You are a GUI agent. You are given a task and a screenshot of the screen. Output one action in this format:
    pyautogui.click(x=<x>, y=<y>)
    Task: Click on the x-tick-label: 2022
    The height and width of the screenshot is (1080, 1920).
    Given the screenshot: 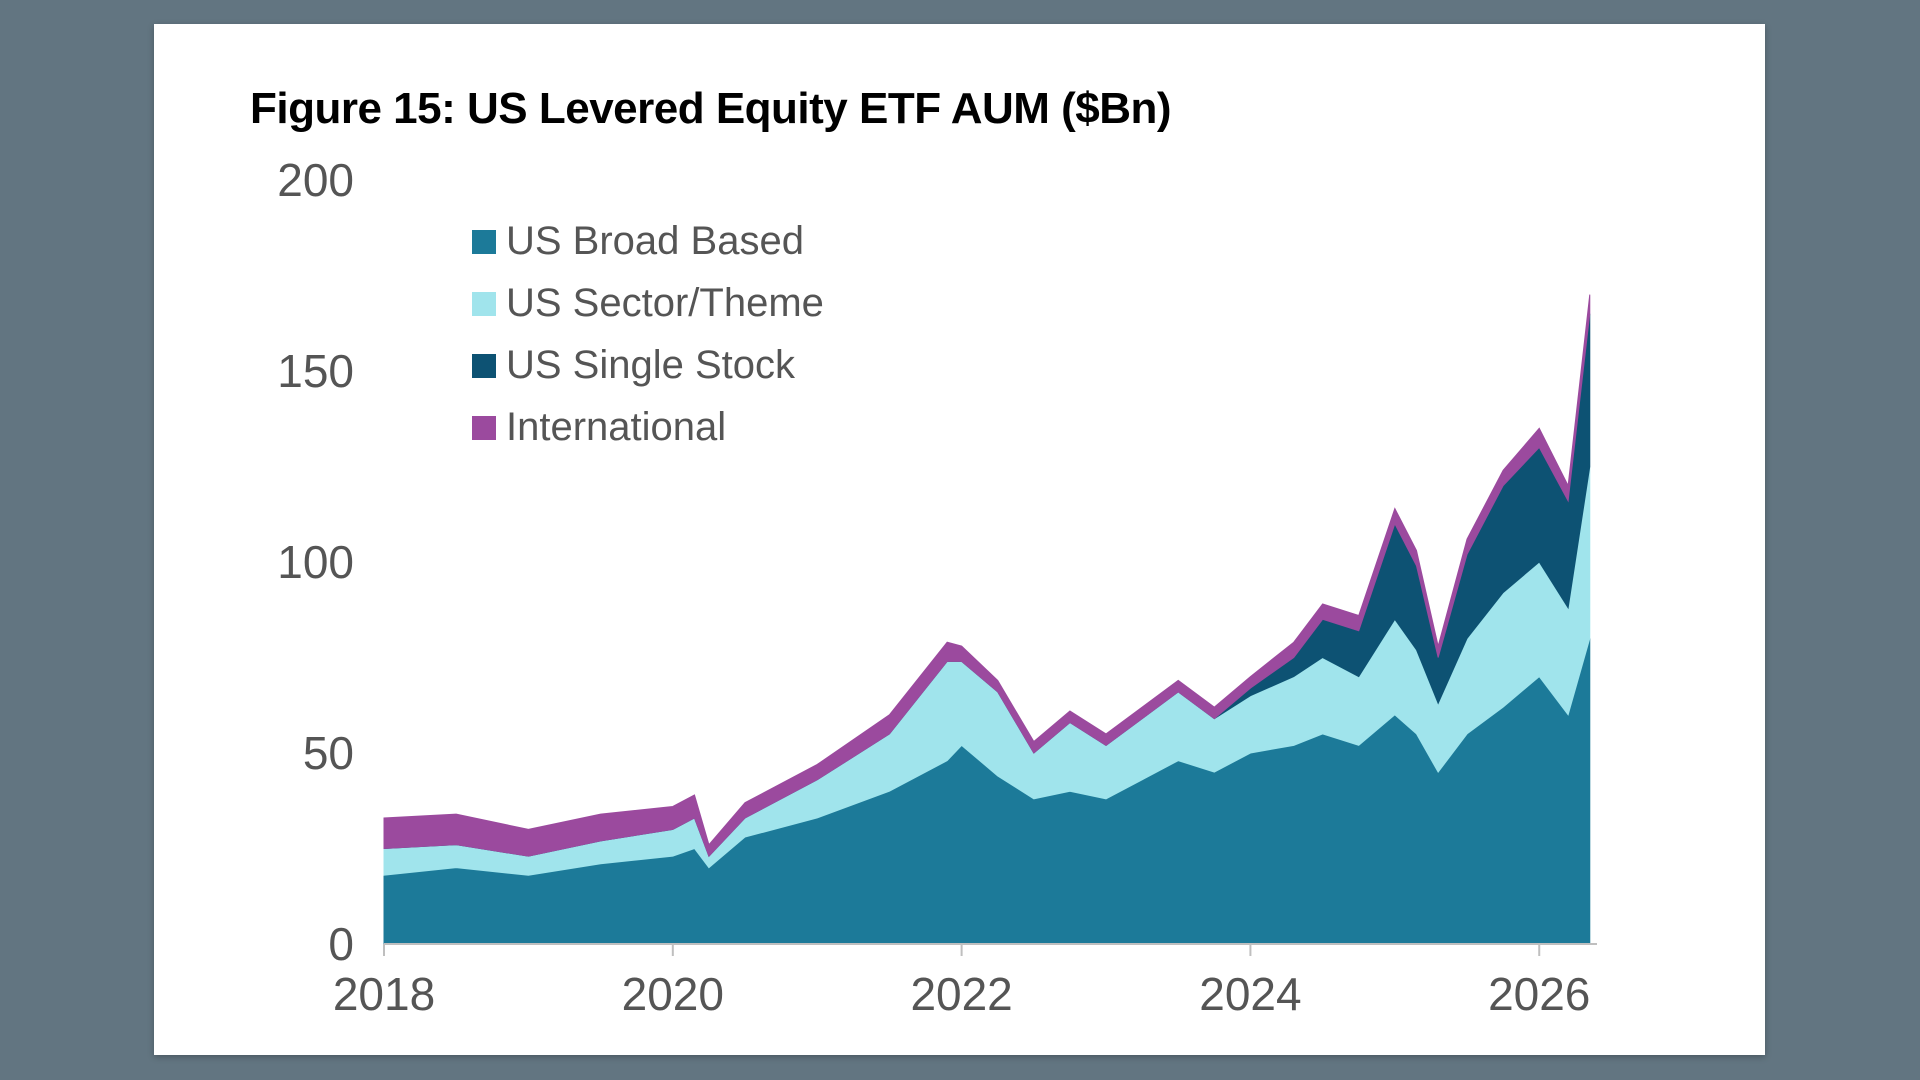 What is the action you would take?
    pyautogui.click(x=961, y=994)
    